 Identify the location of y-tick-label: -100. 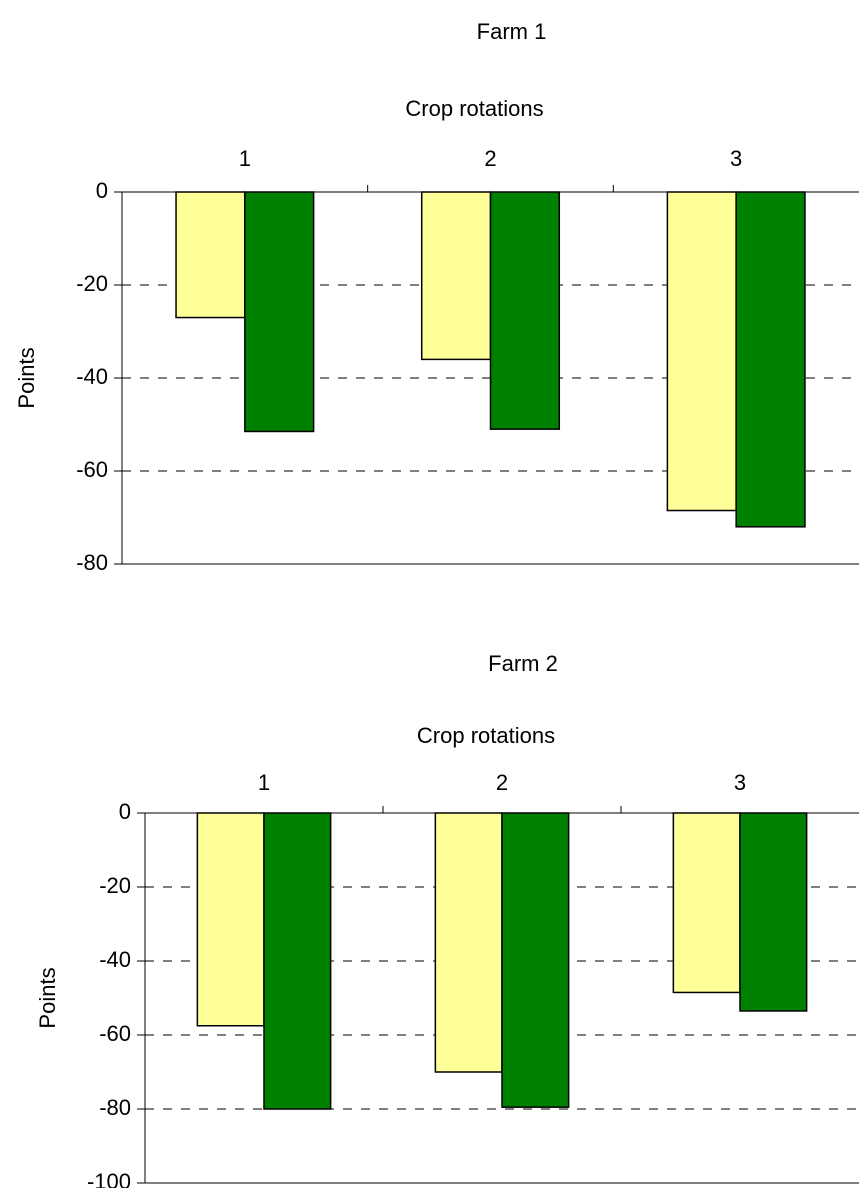
(109, 1178).